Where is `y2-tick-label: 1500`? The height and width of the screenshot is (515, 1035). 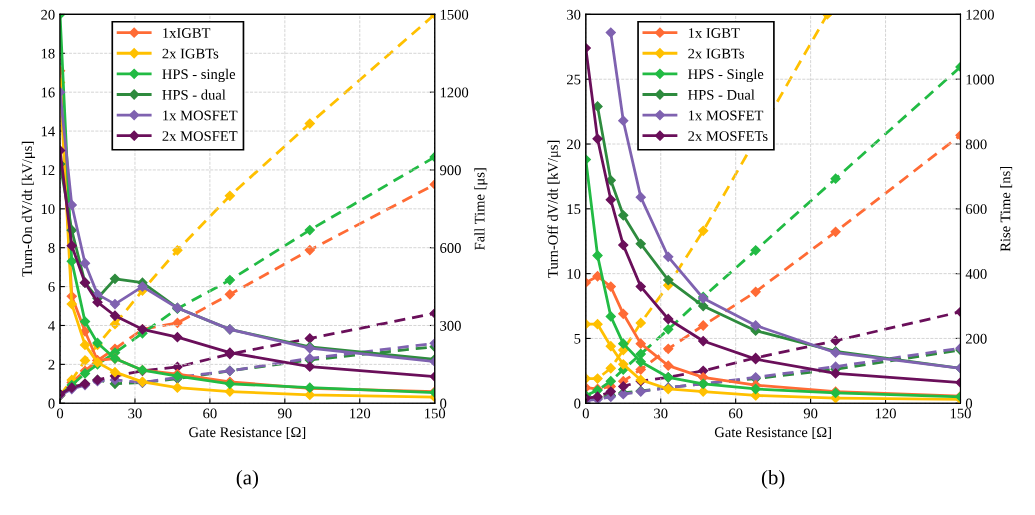
y2-tick-label: 1500 is located at coordinates (454, 14).